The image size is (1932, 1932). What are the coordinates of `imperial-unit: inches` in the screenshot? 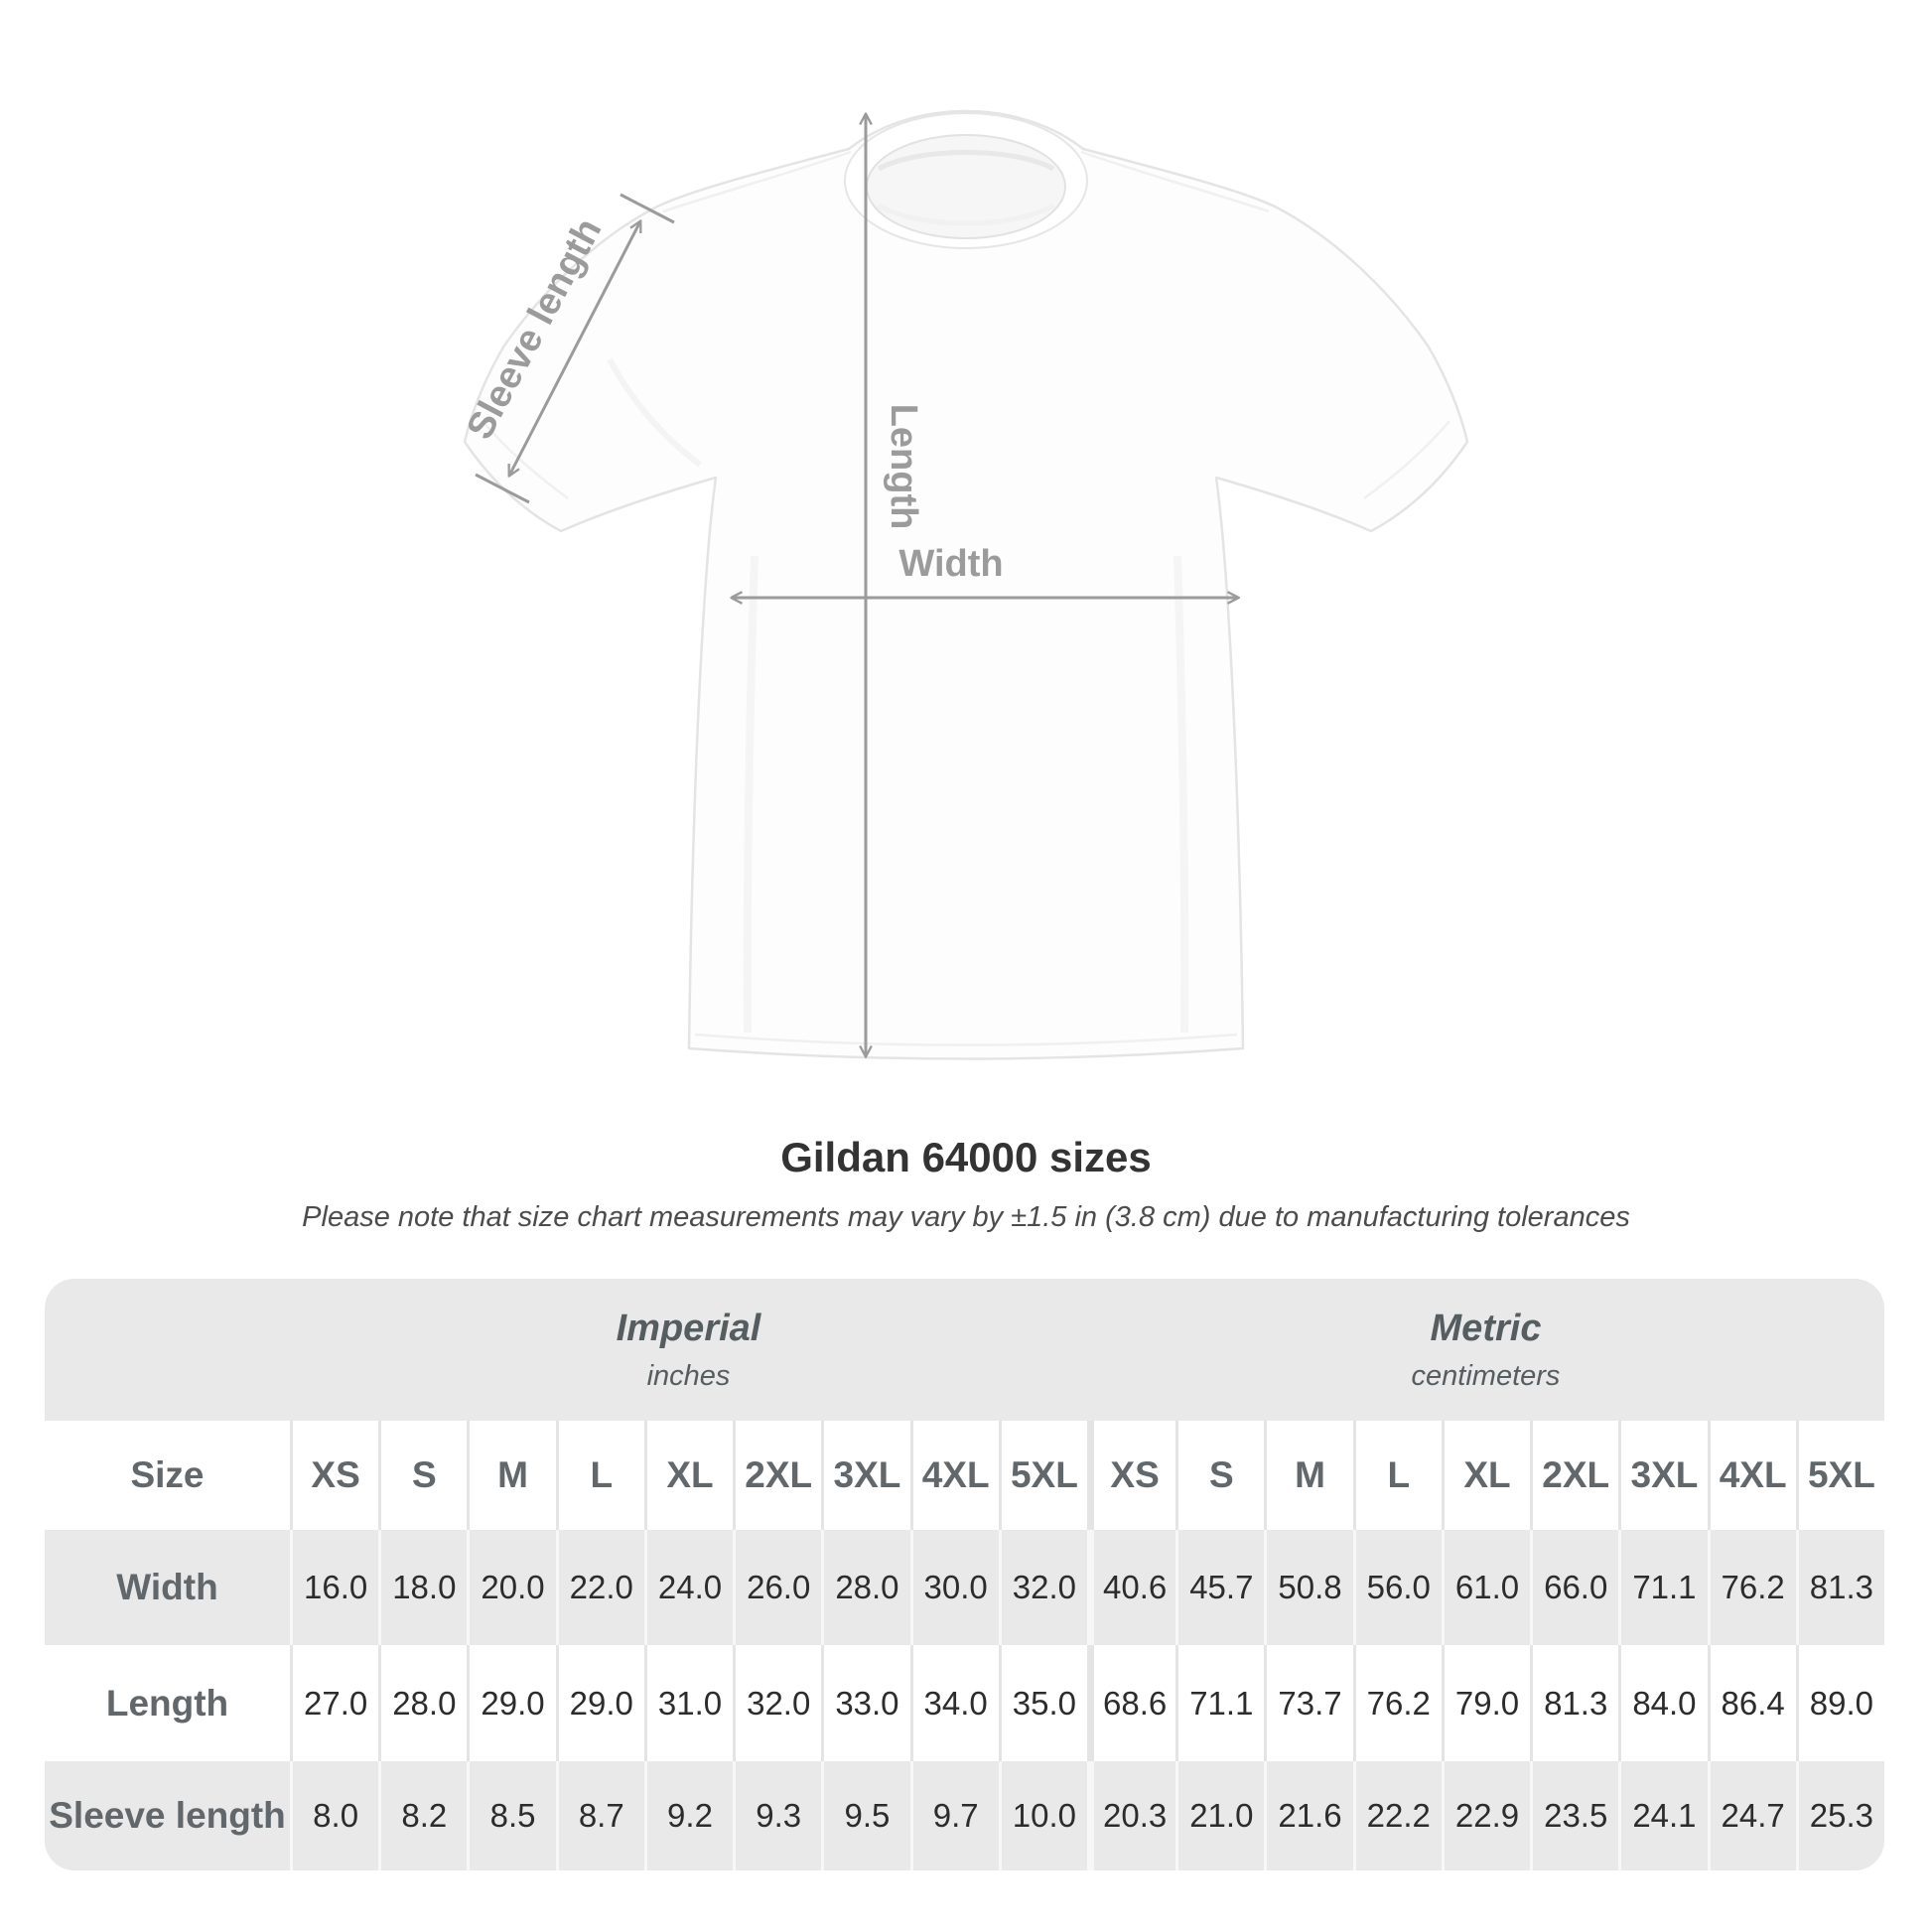 It's located at (688, 1375).